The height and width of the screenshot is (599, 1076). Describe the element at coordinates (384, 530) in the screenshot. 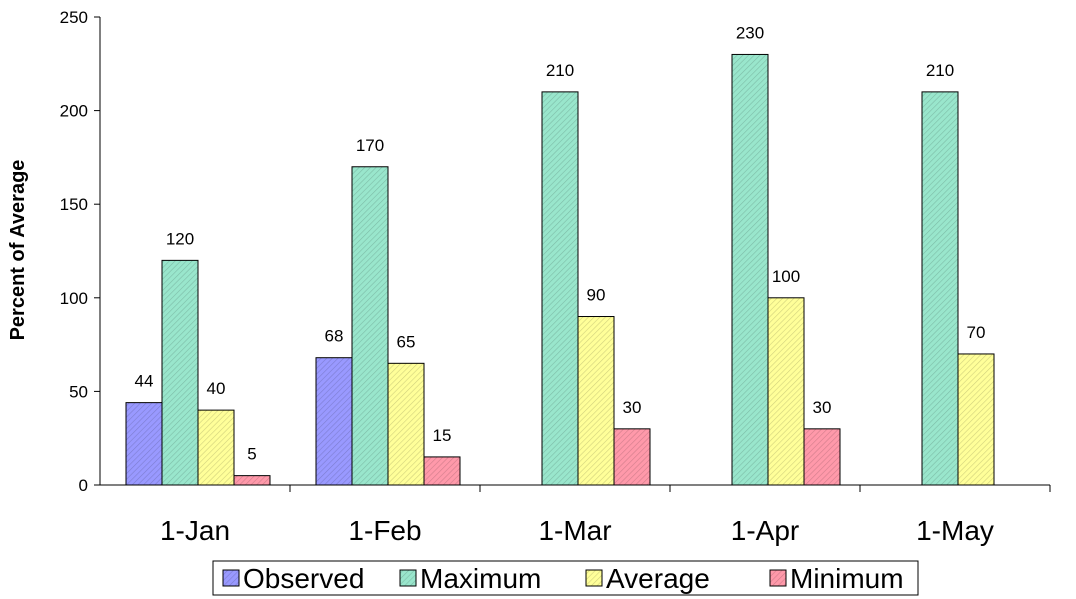

I see `category-label: 1-Feb` at that location.